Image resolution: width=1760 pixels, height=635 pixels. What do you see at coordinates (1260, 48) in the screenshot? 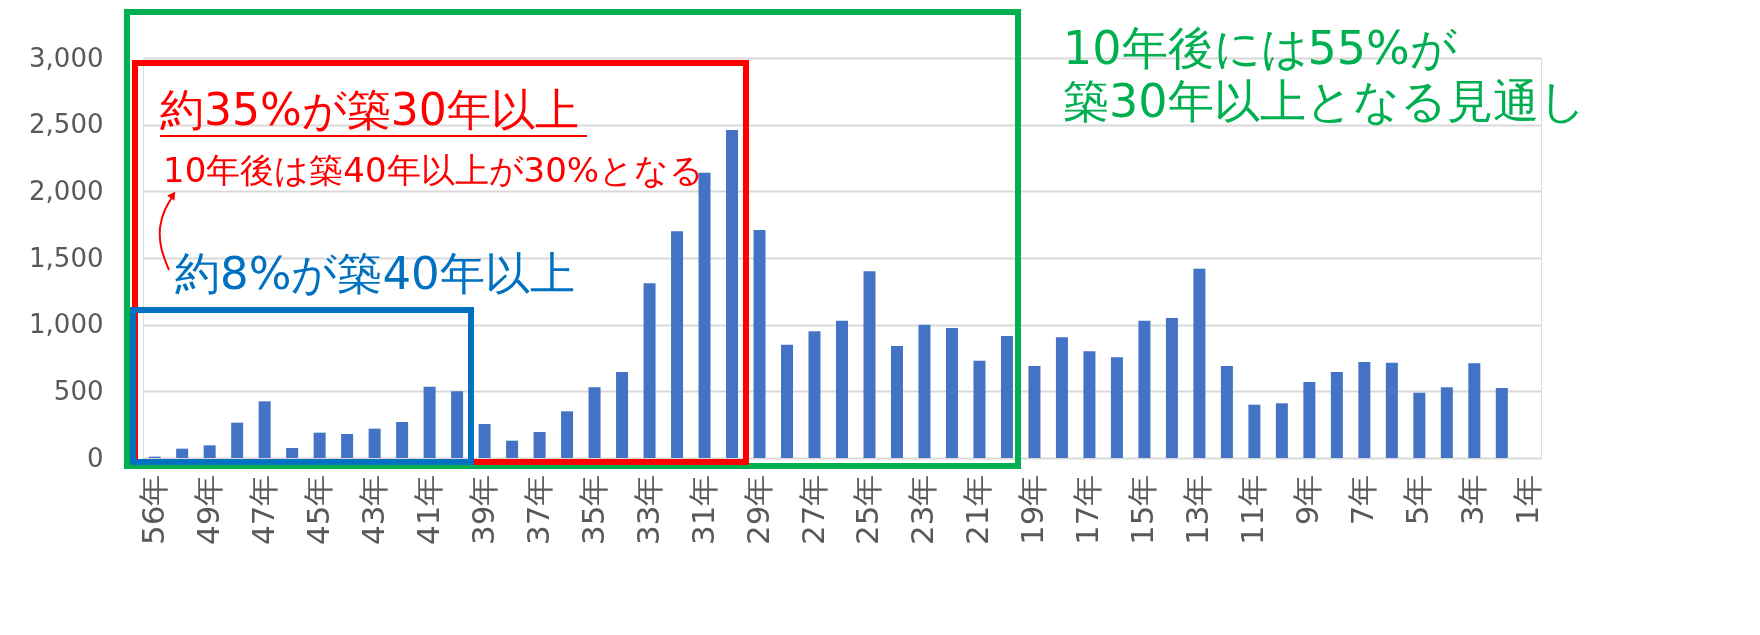
I see `annotation: 10年後には55%が` at bounding box center [1260, 48].